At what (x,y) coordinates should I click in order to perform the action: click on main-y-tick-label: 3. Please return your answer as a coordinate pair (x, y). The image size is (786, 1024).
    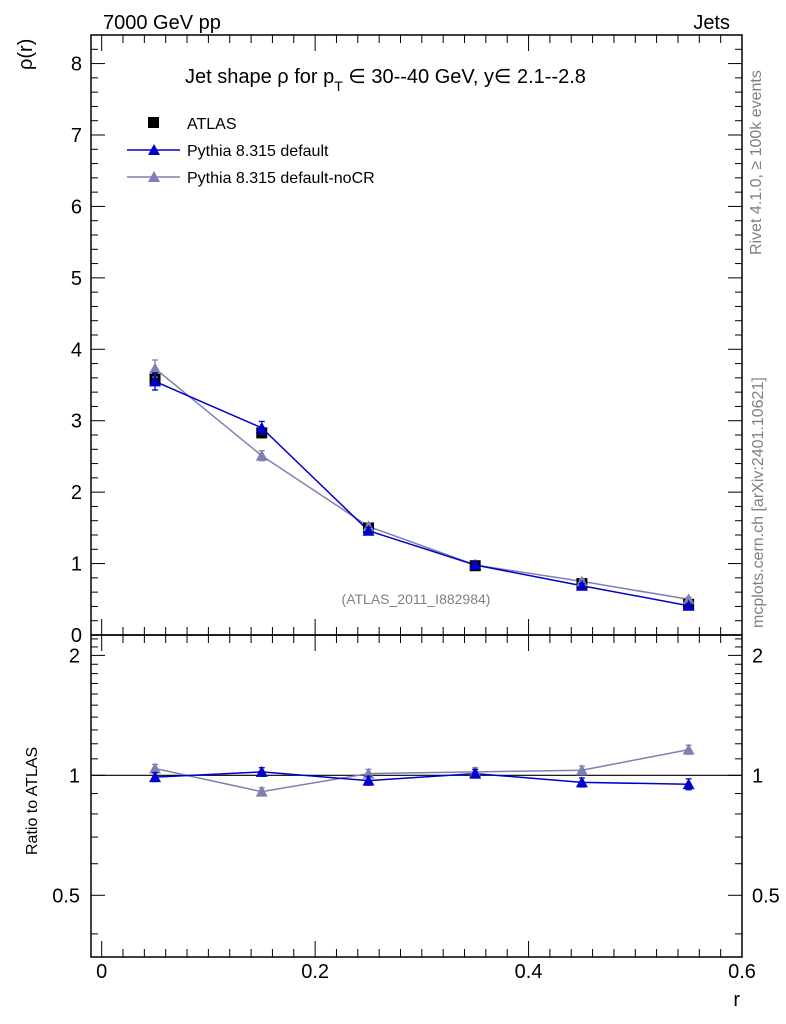
    Looking at the image, I should click on (76, 422).